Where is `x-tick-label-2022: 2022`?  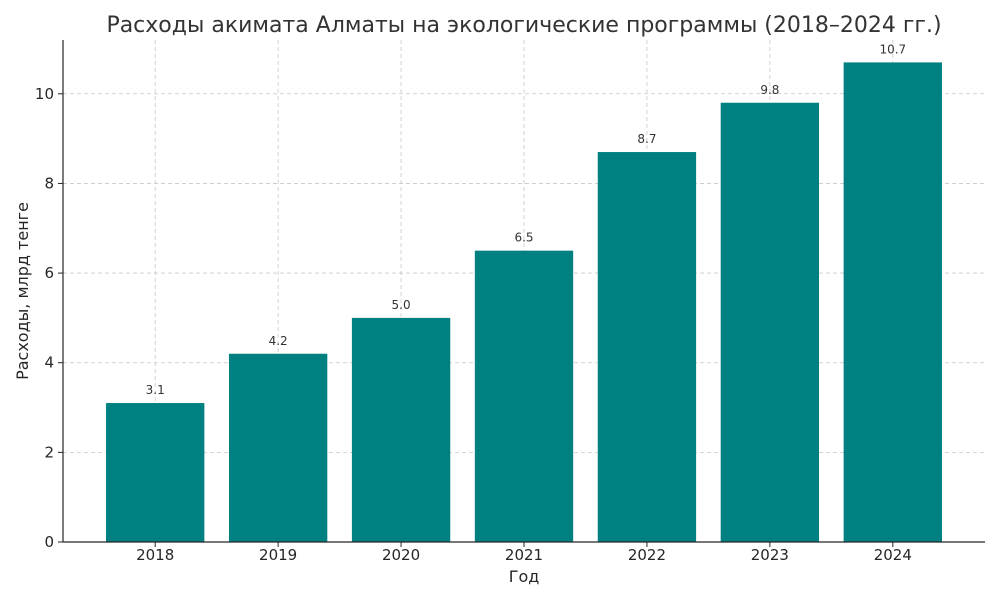
x-tick-label-2022: 2022 is located at coordinates (647, 555).